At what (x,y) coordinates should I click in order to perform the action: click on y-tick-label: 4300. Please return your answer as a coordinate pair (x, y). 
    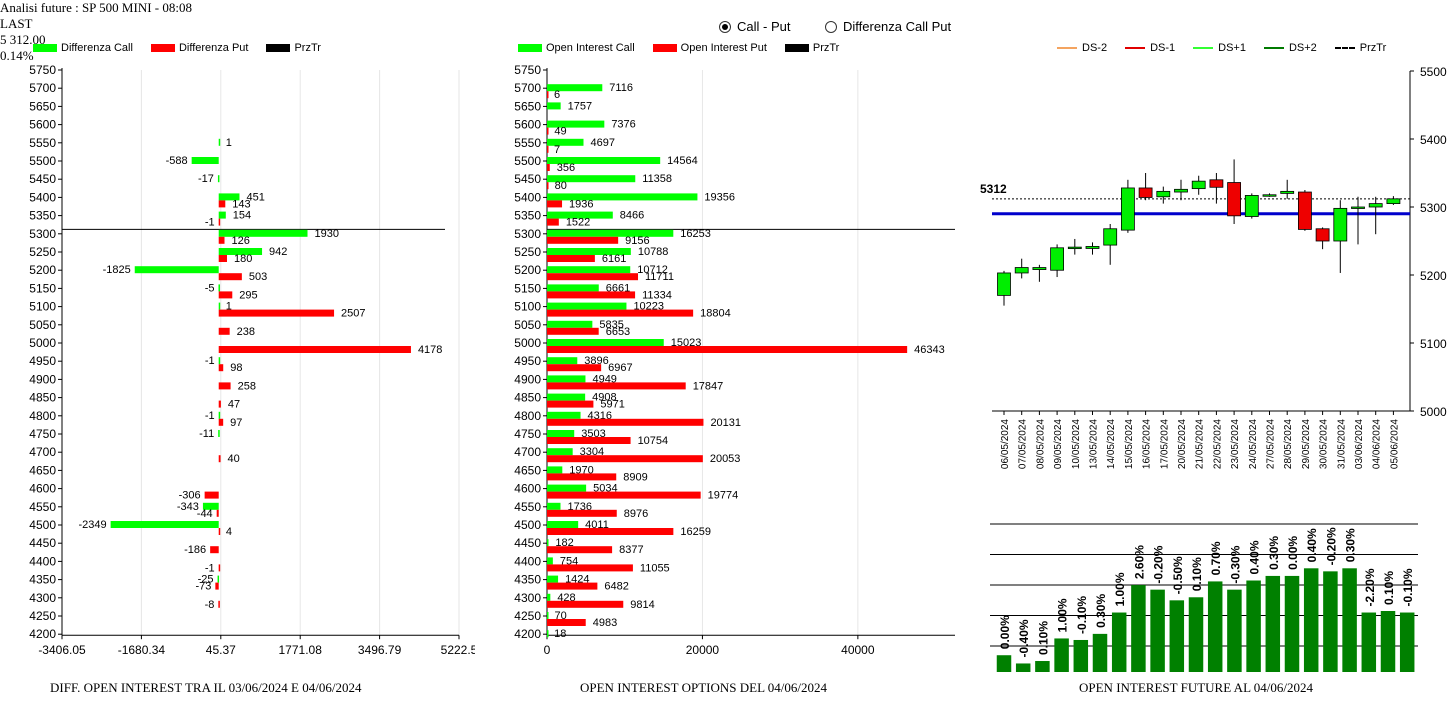
    Looking at the image, I should click on (527, 598).